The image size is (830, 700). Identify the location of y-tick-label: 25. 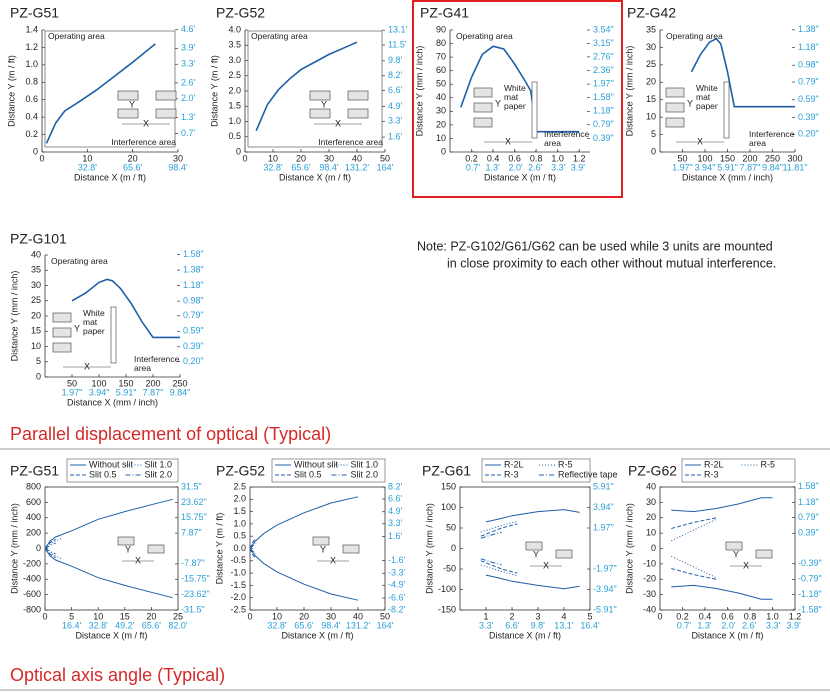
(651, 64).